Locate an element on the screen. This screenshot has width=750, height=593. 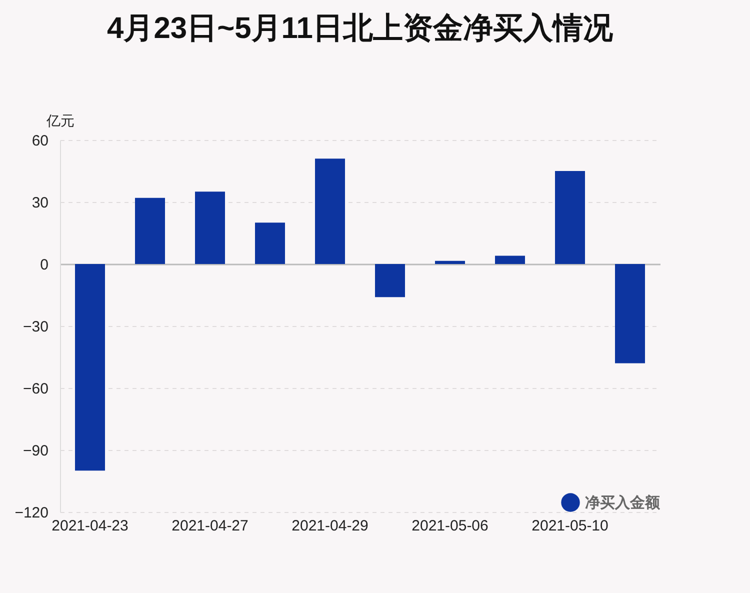
y-tick-label: −30 is located at coordinates (35, 327).